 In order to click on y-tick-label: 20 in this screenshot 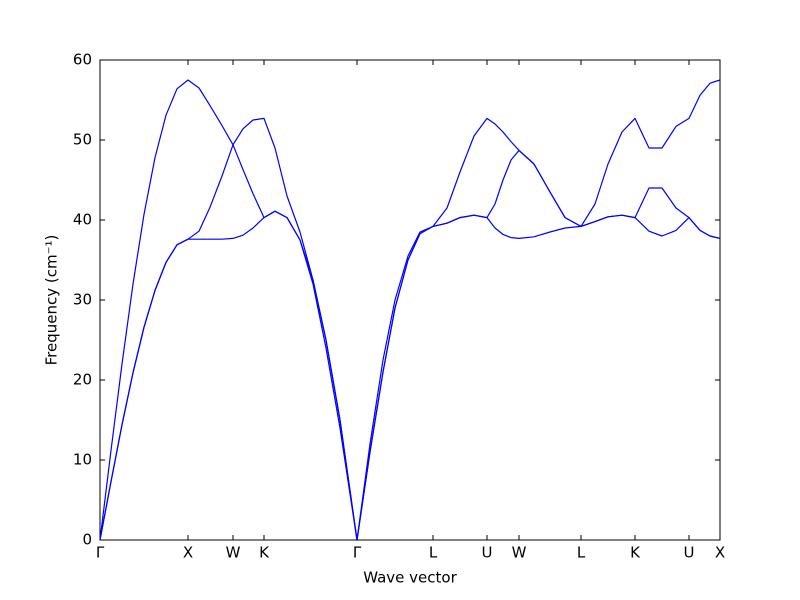, I will do `click(82, 380)`.